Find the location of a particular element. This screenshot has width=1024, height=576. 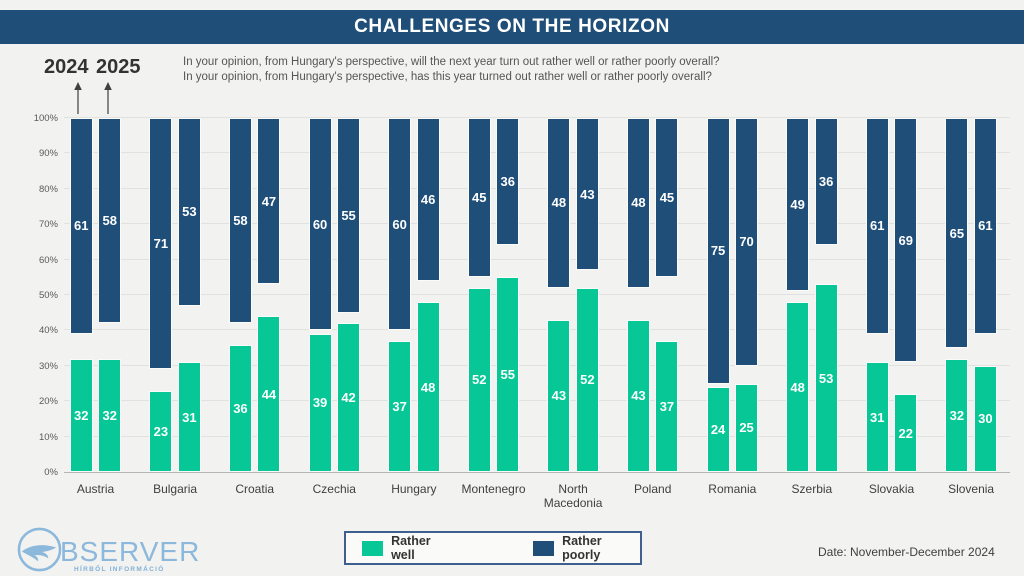

gridline-40% is located at coordinates (537, 330).